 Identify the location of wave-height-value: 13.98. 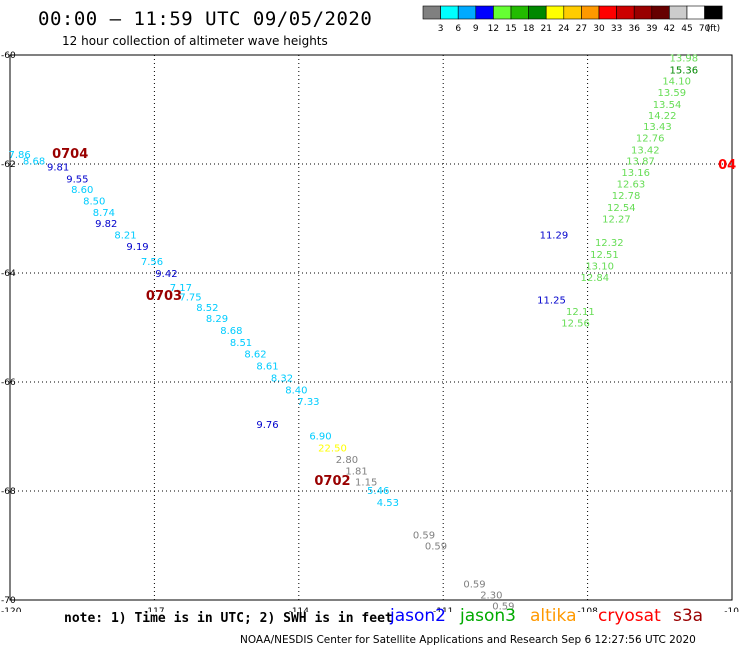
(684, 59).